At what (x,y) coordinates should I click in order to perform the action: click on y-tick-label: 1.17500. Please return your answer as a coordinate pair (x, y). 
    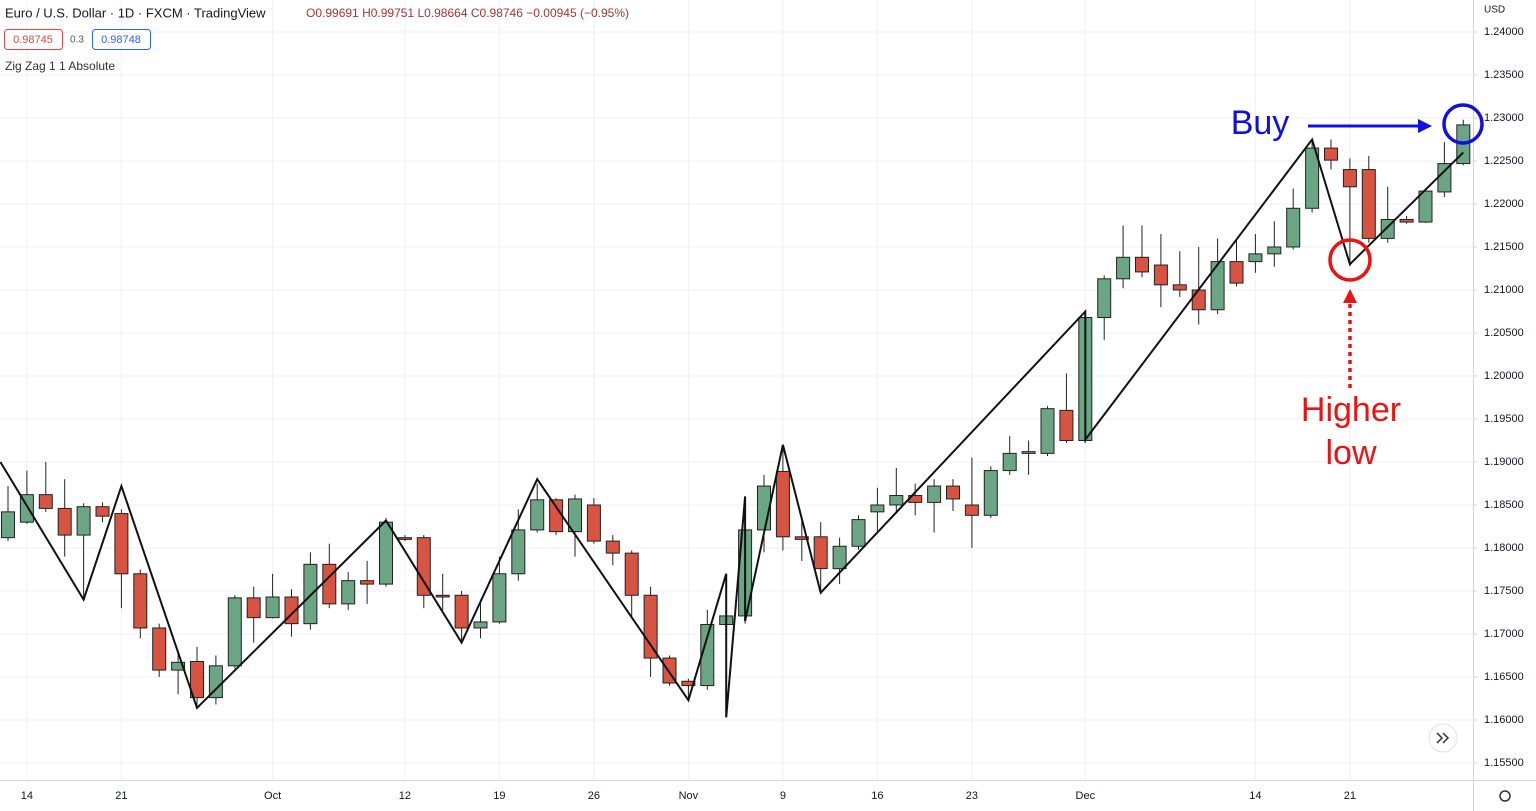
    Looking at the image, I should click on (1504, 591).